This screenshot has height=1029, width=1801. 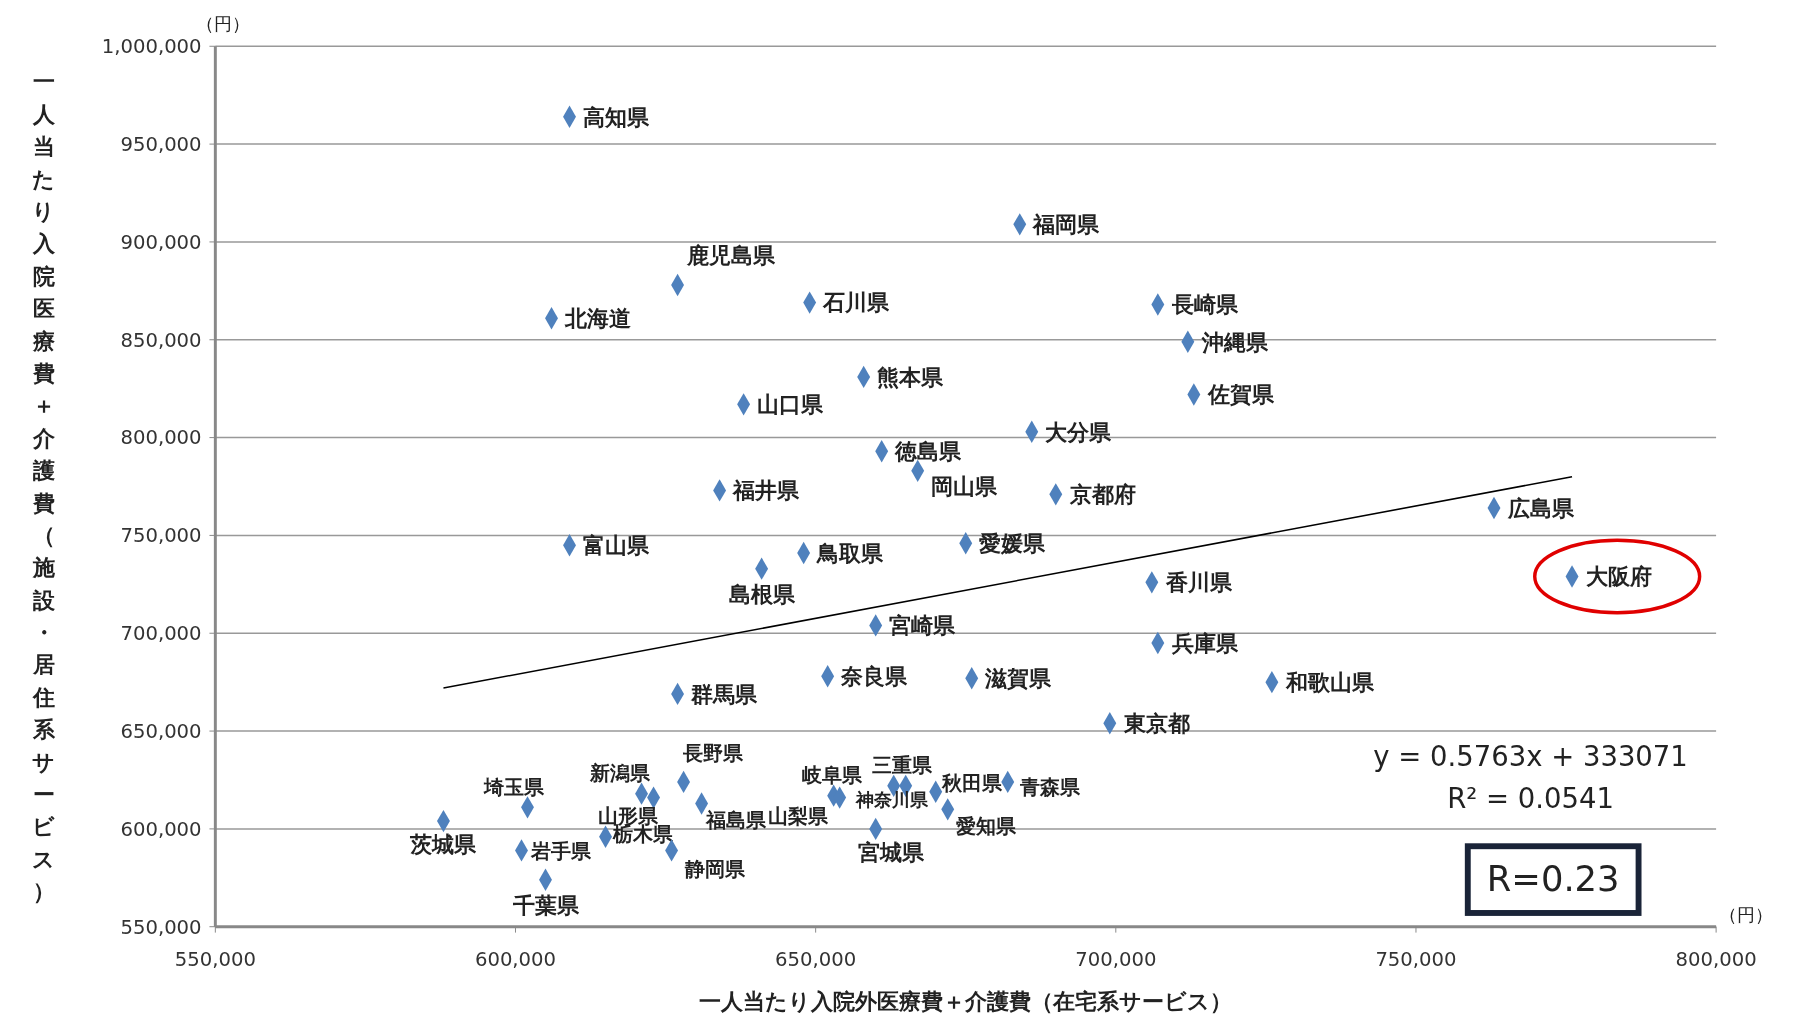 I want to click on series-label: 長崎県, so click(x=1204, y=305).